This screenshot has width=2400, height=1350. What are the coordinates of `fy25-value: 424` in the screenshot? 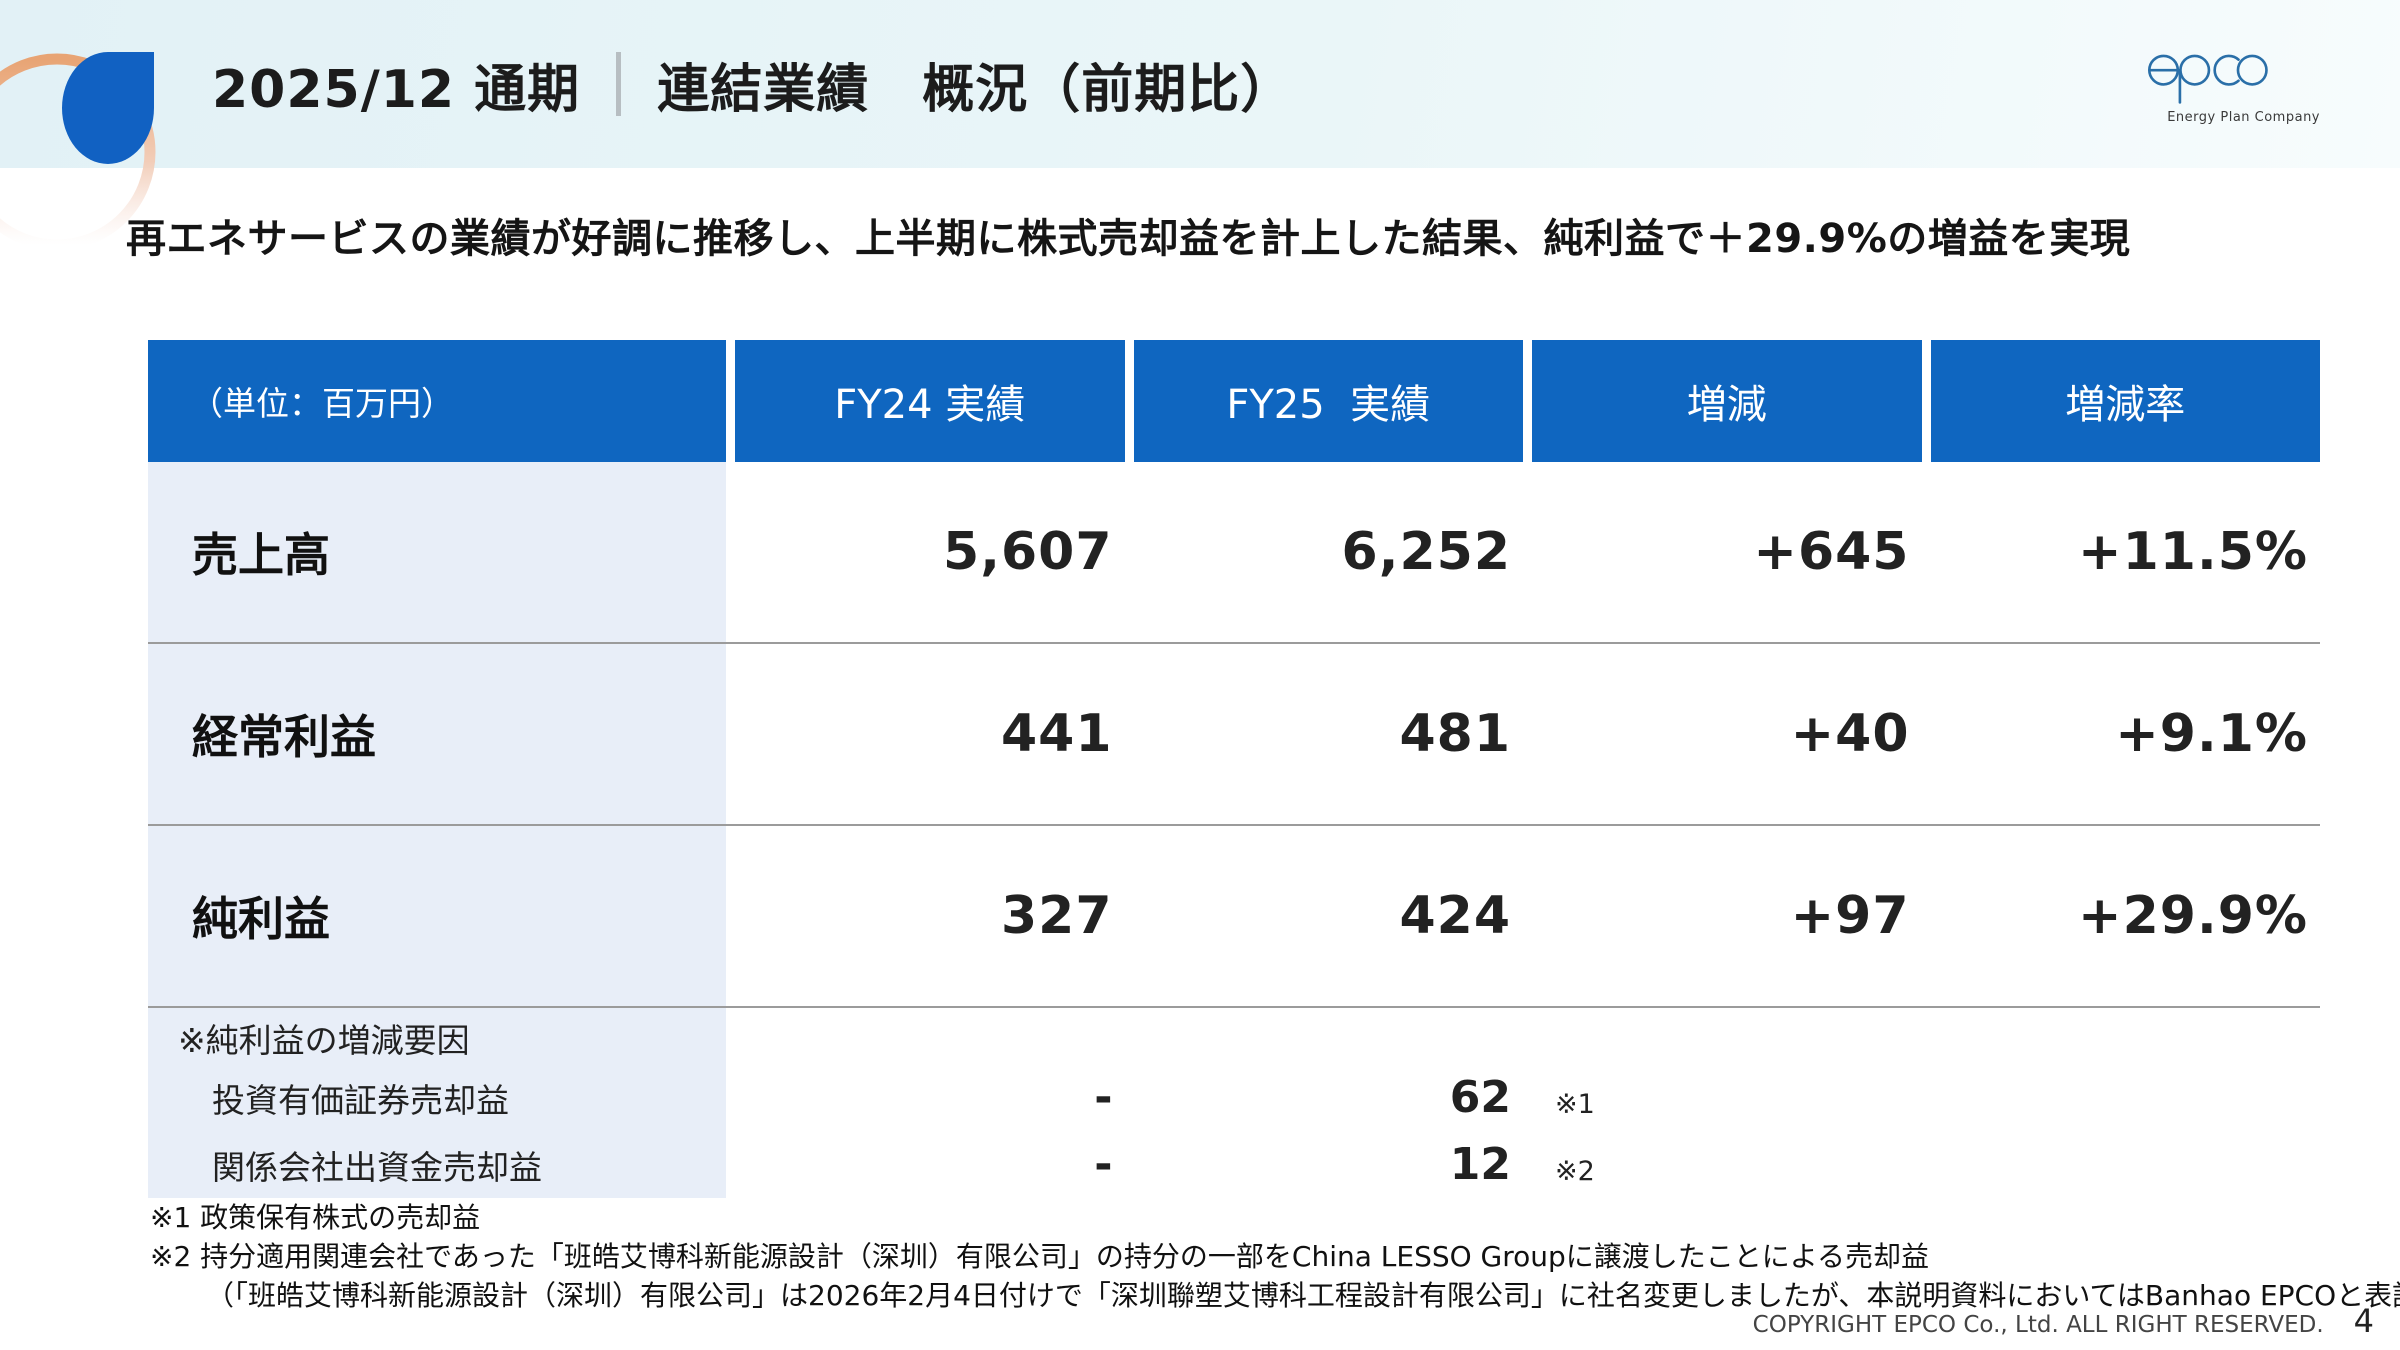 It's located at (1455, 916).